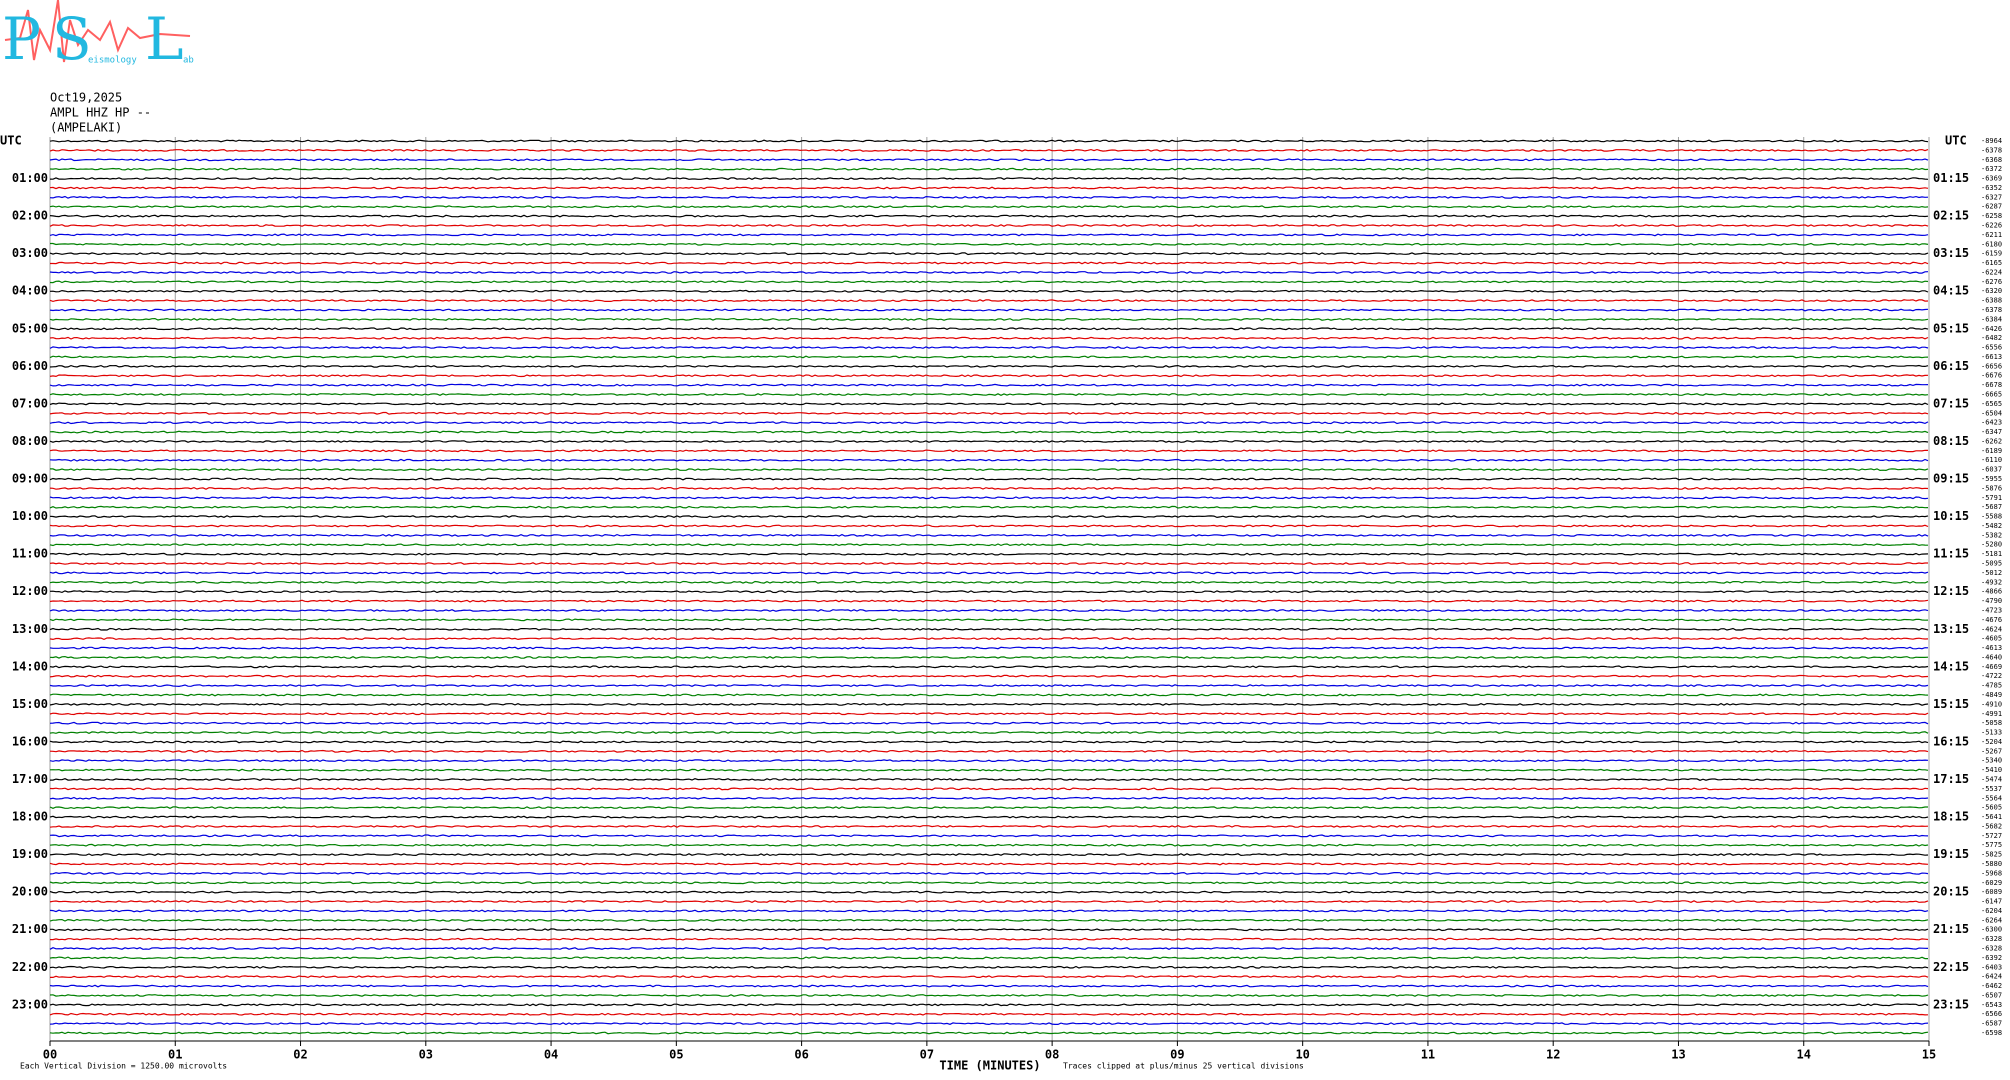 This screenshot has width=2010, height=1080. What do you see at coordinates (927, 1055) in the screenshot?
I see `x-tick-label: 07` at bounding box center [927, 1055].